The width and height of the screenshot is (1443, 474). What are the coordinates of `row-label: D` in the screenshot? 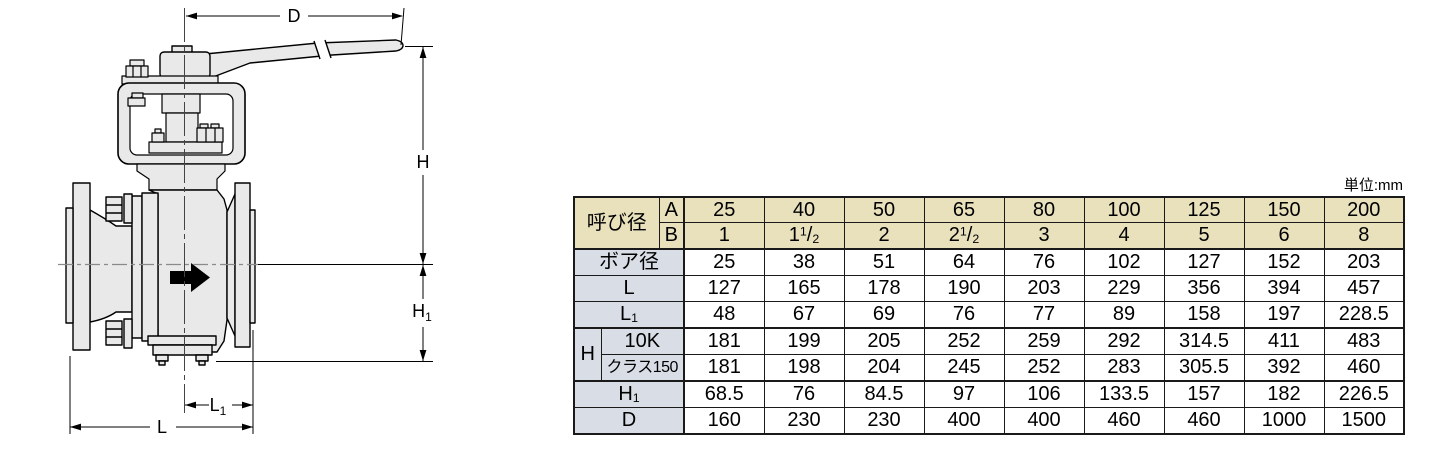 It's located at (629, 421).